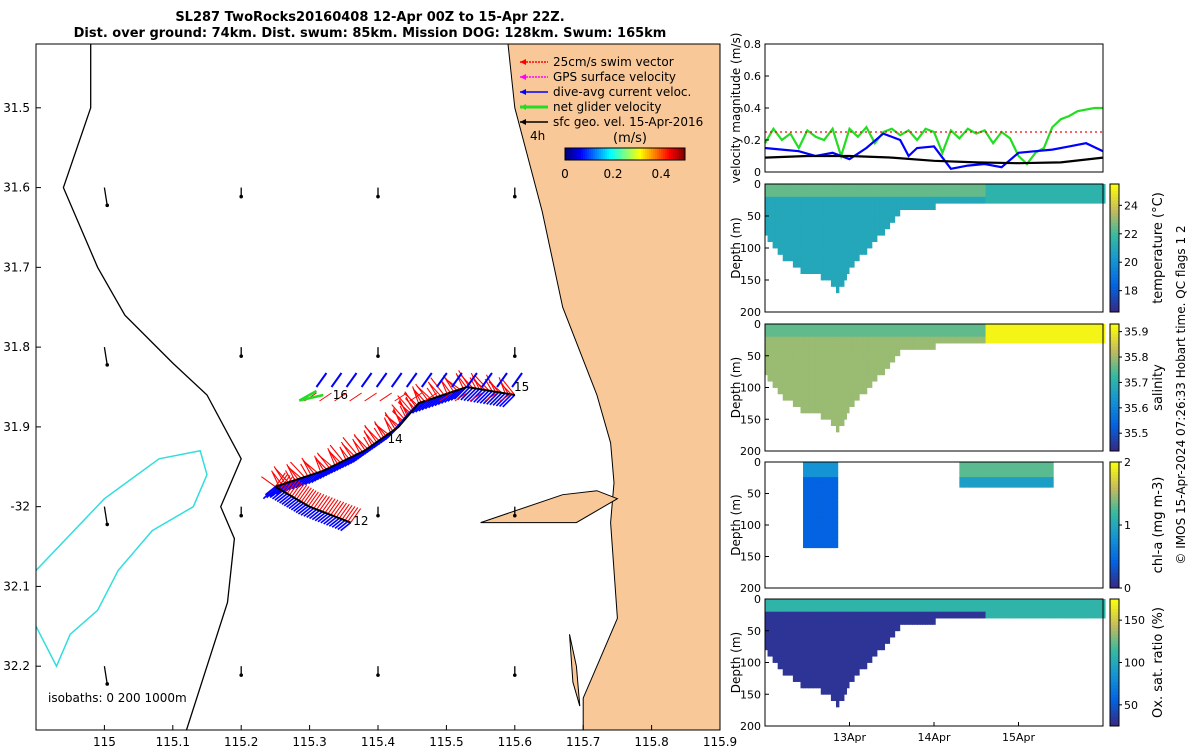  Describe the element at coordinates (614, 77) in the screenshot. I see `legend-label: GPS surface velocity` at that location.